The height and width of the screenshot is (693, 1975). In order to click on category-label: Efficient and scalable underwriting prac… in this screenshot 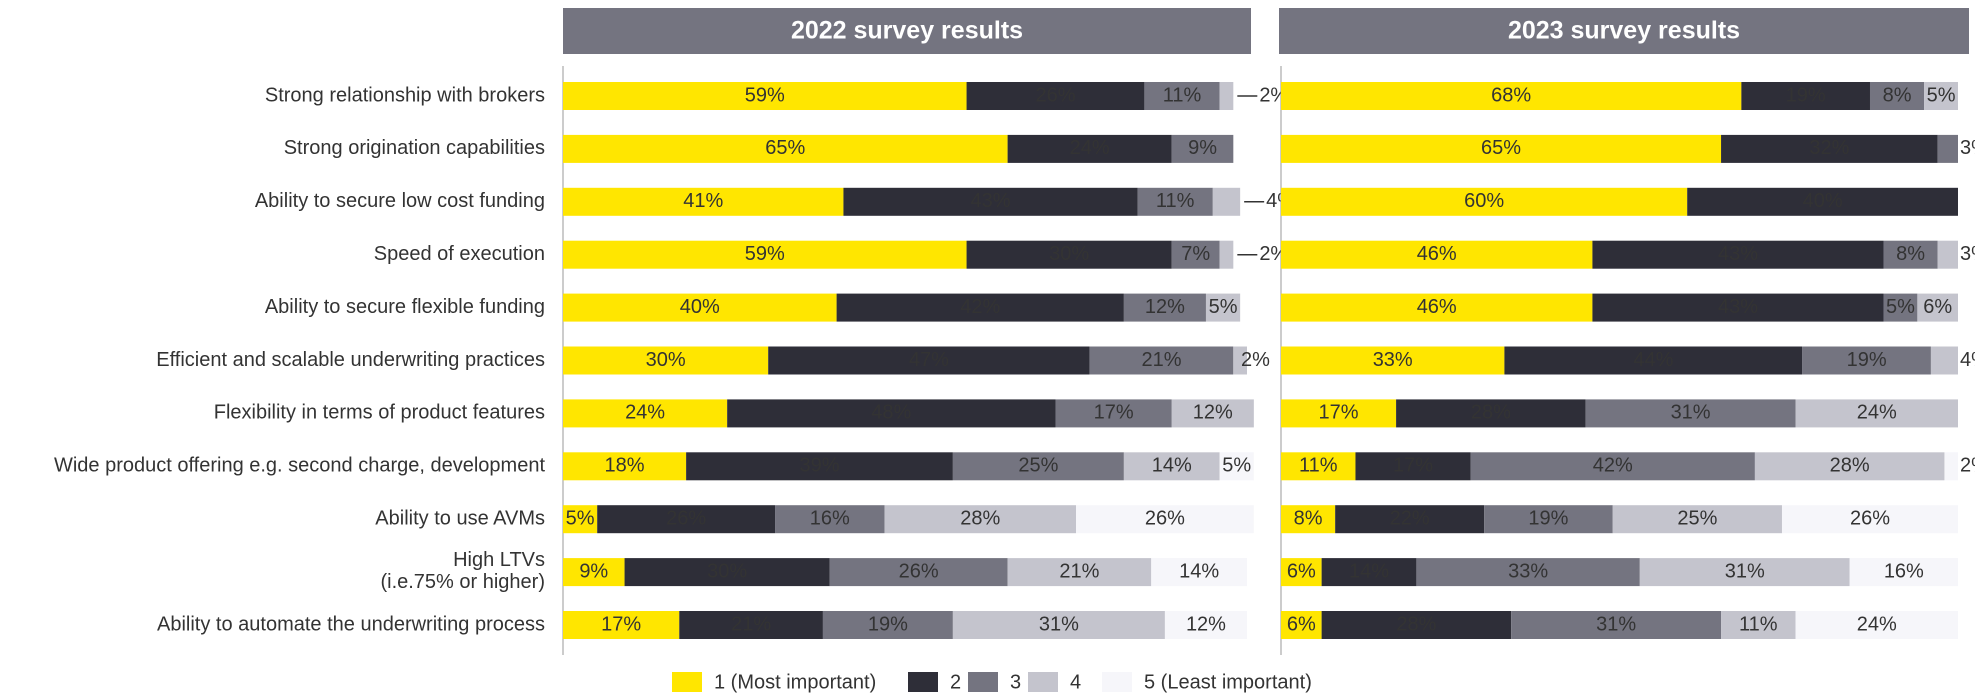, I will do `click(350, 360)`.